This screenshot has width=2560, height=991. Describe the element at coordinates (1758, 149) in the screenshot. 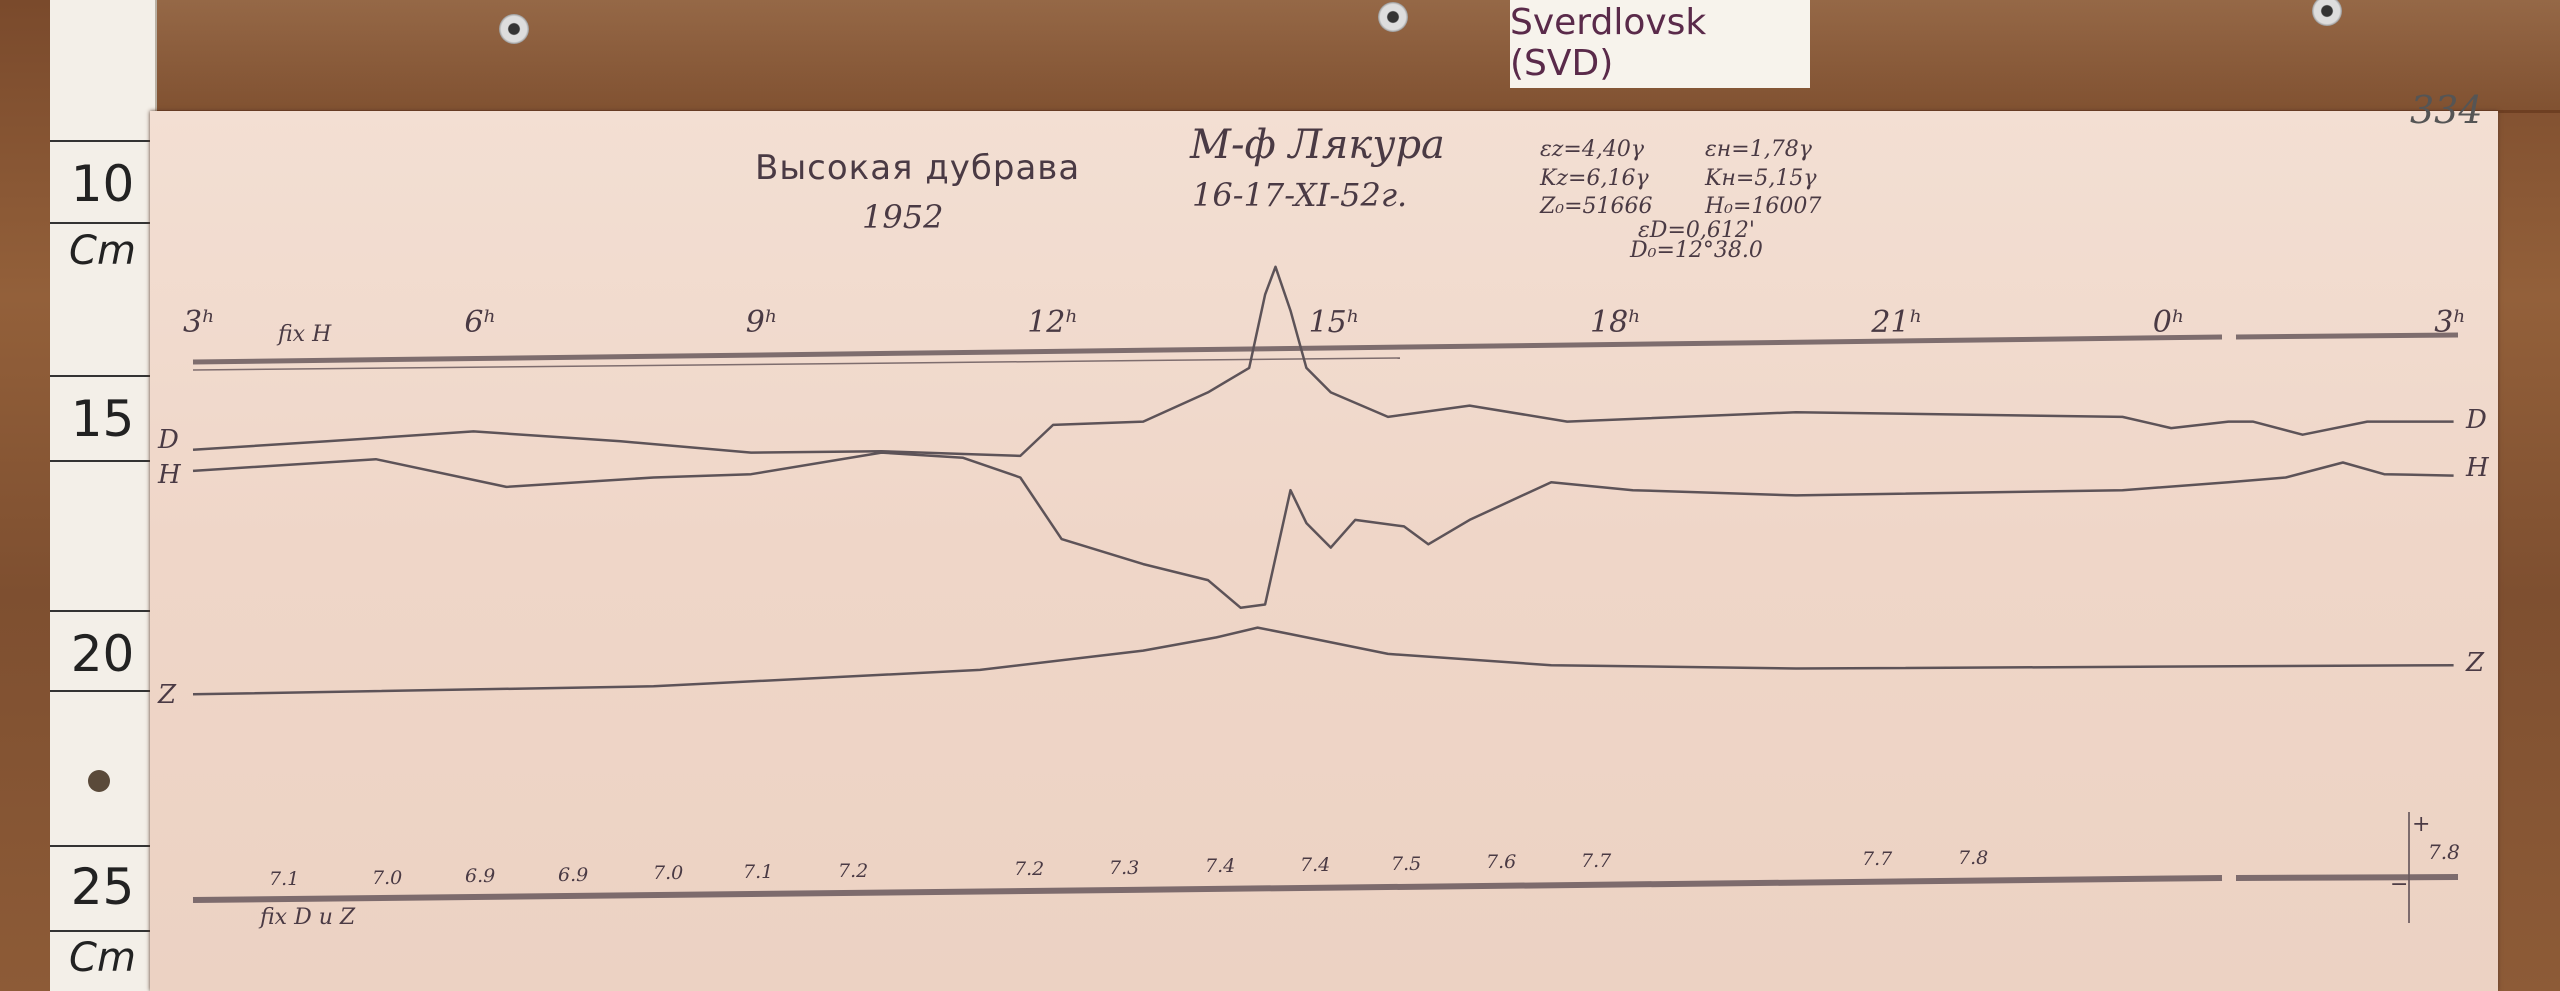

I see `param-eps-h: εн=1,78γ` at that location.